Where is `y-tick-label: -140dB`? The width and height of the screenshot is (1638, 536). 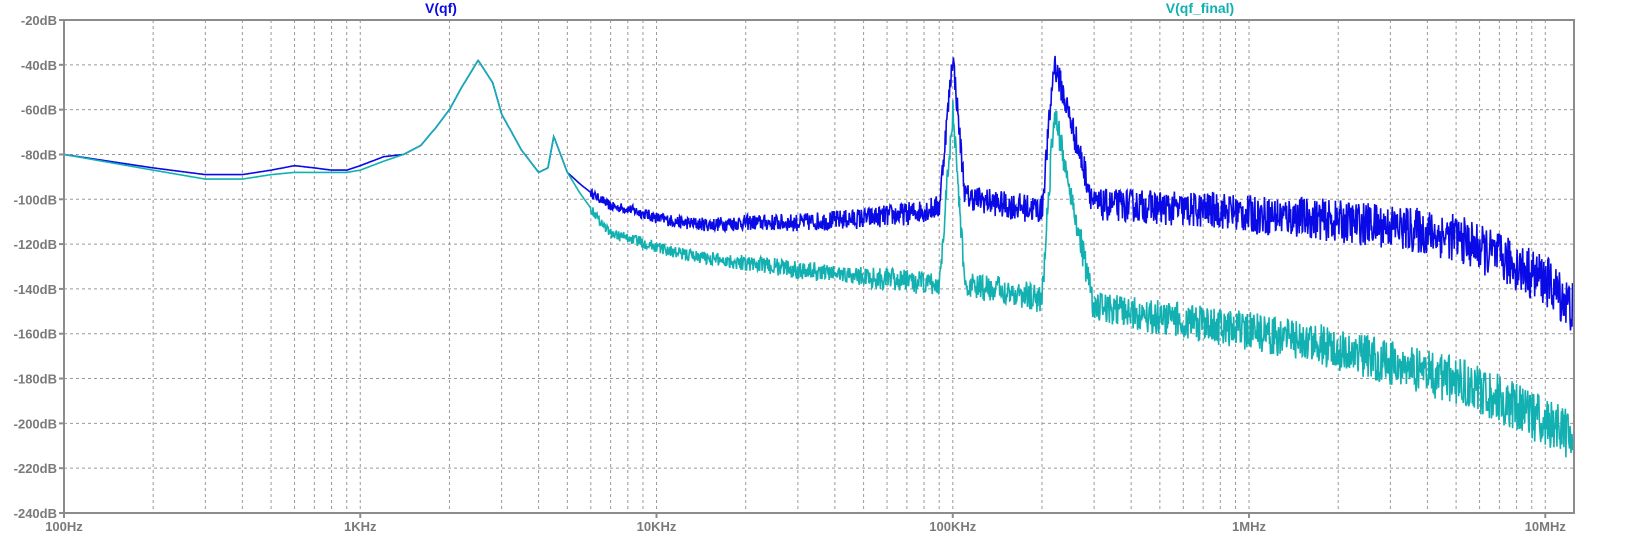 y-tick-label: -140dB is located at coordinates (35, 289).